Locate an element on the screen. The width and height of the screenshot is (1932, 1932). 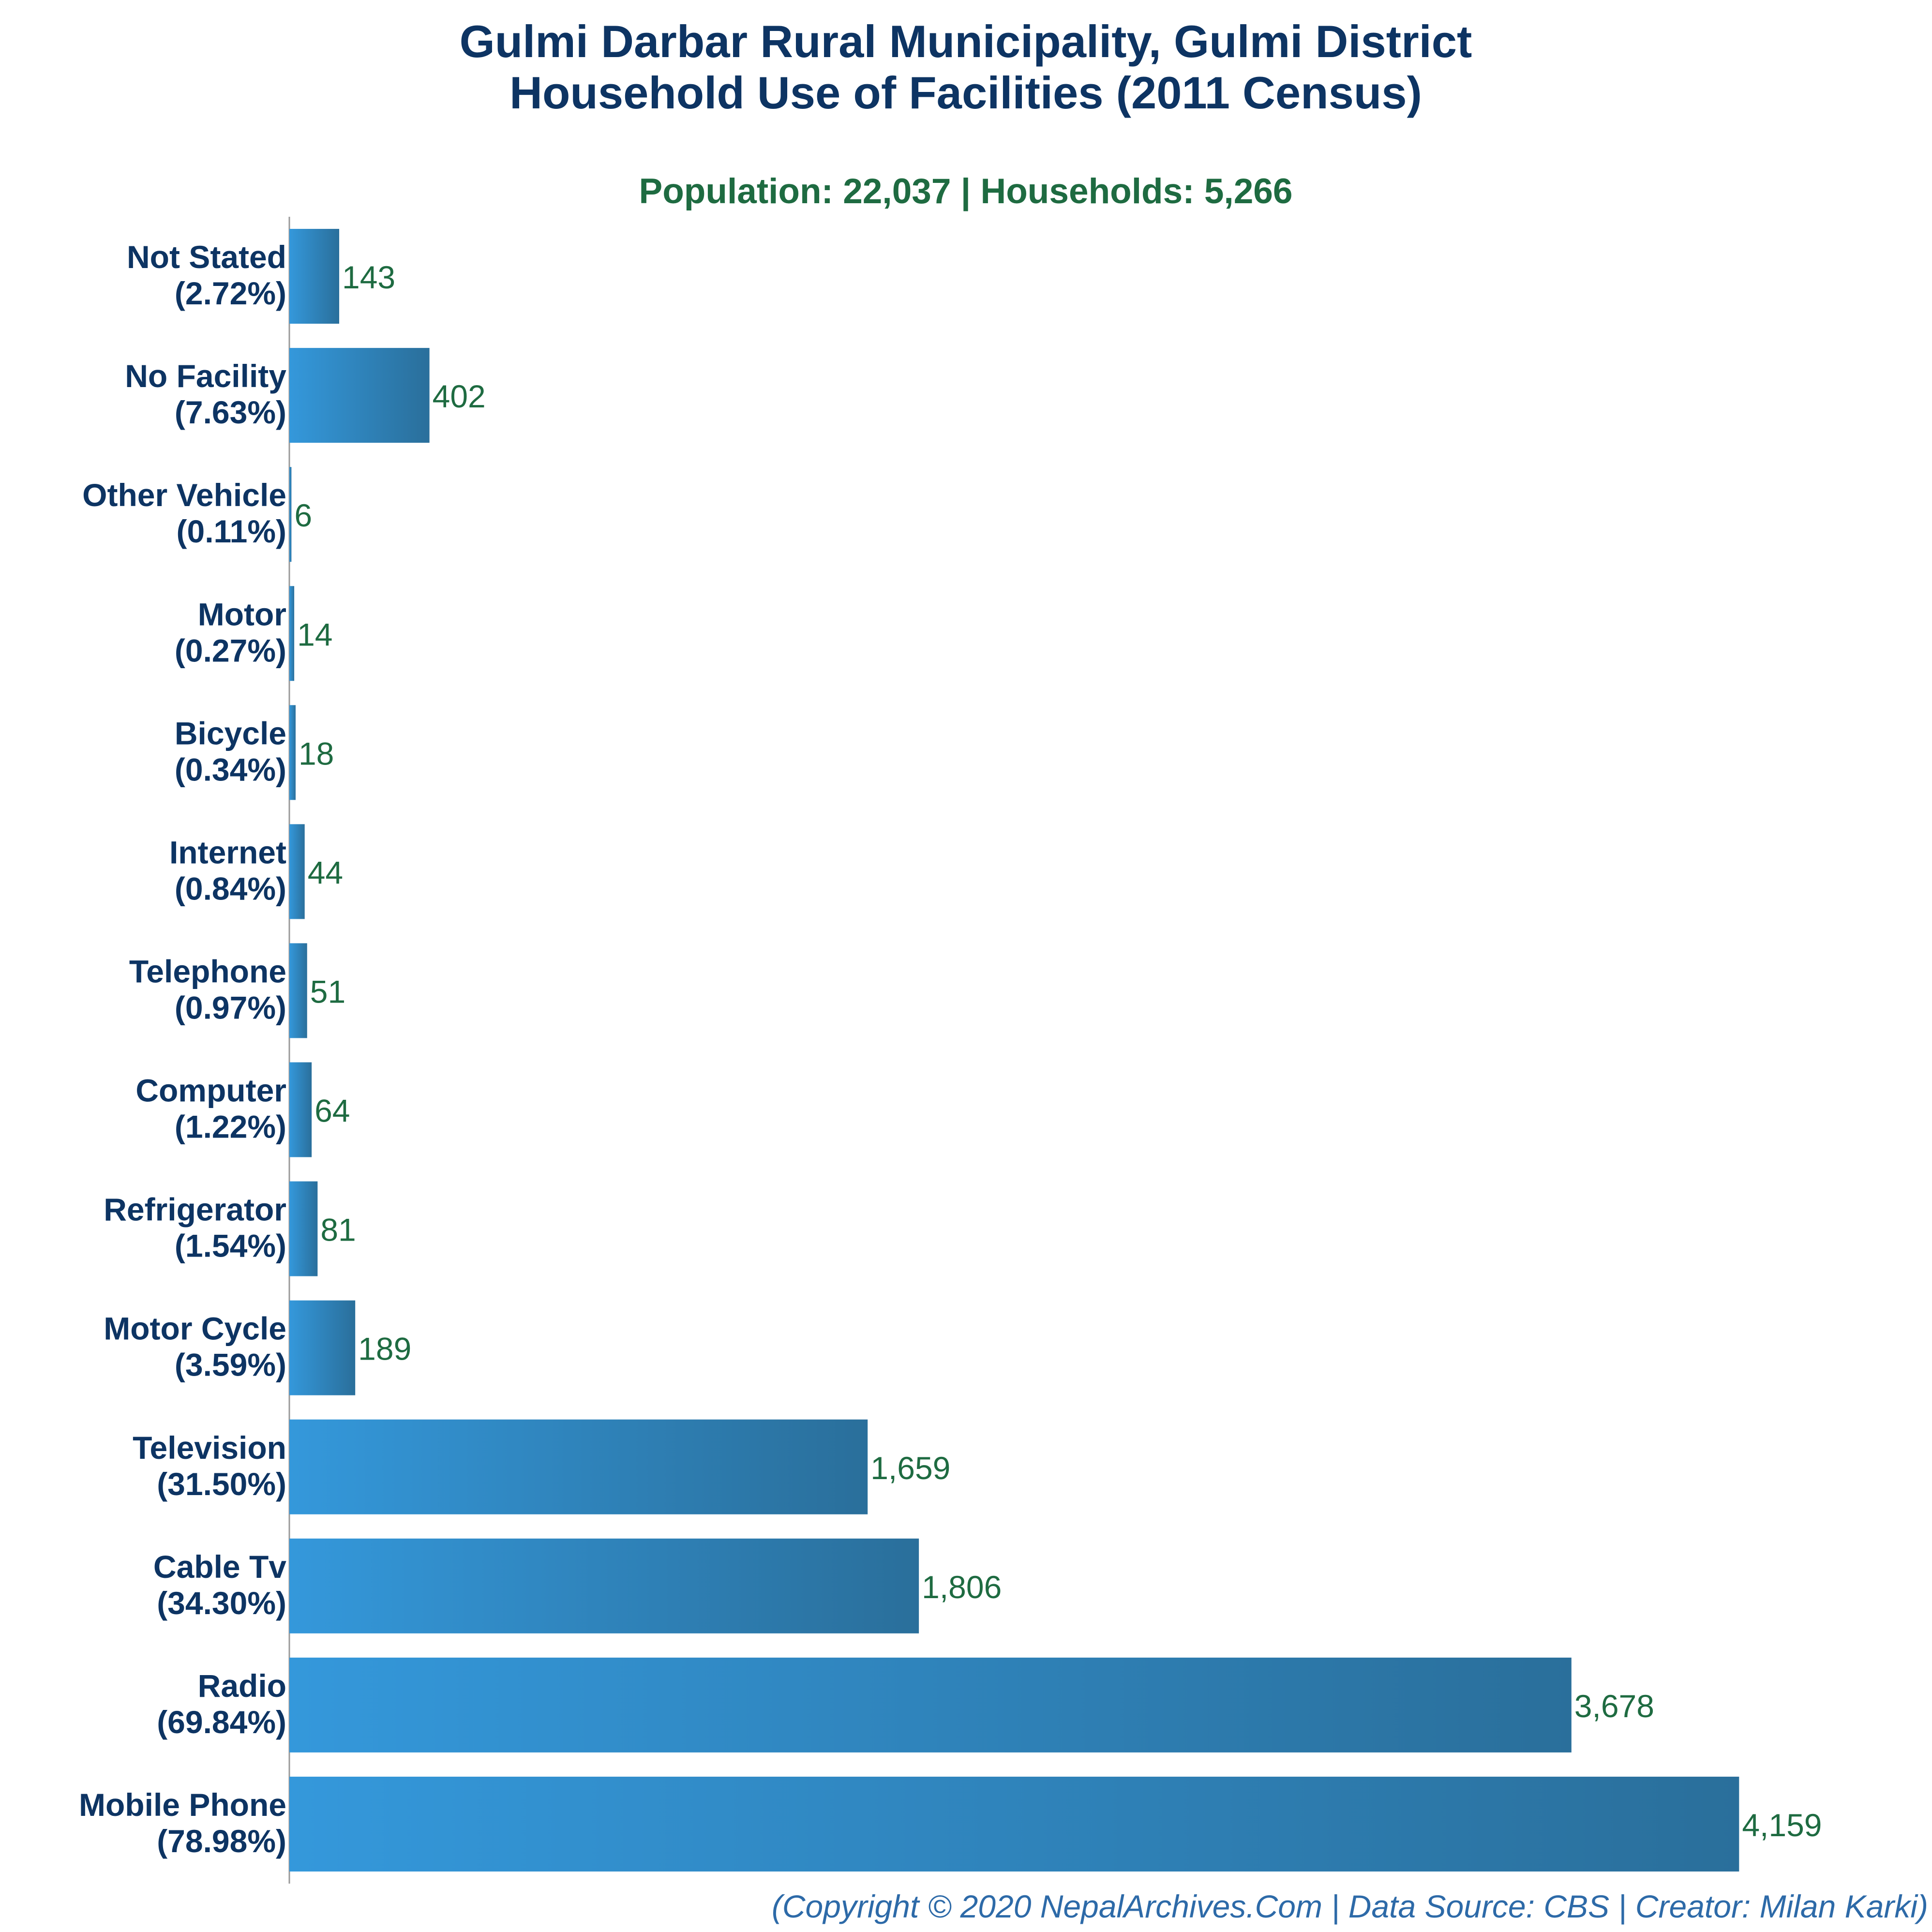
value-label-computer: 64 is located at coordinates (332, 1111).